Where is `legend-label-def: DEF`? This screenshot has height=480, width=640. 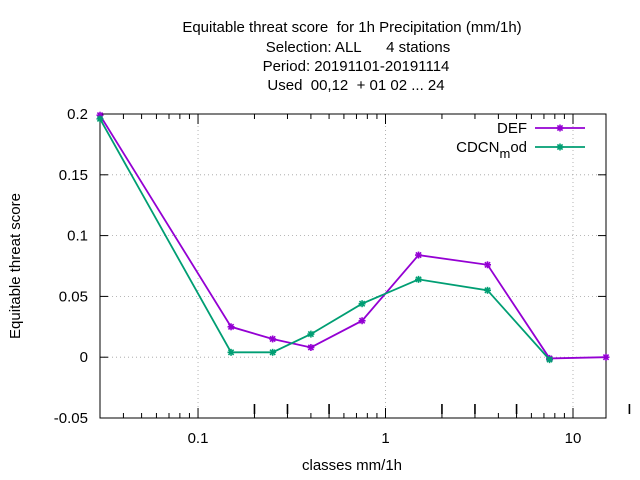 legend-label-def: DEF is located at coordinates (512, 128).